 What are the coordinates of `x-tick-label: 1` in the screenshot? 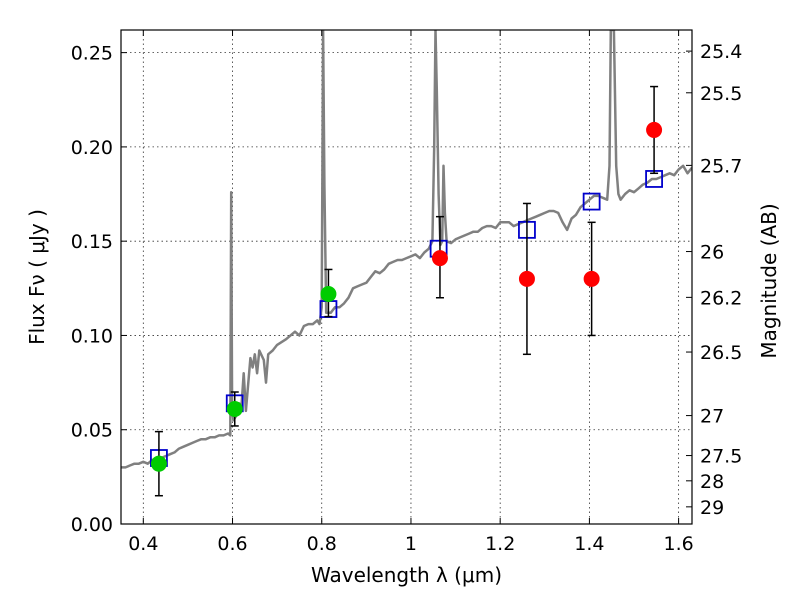 It's located at (411, 544).